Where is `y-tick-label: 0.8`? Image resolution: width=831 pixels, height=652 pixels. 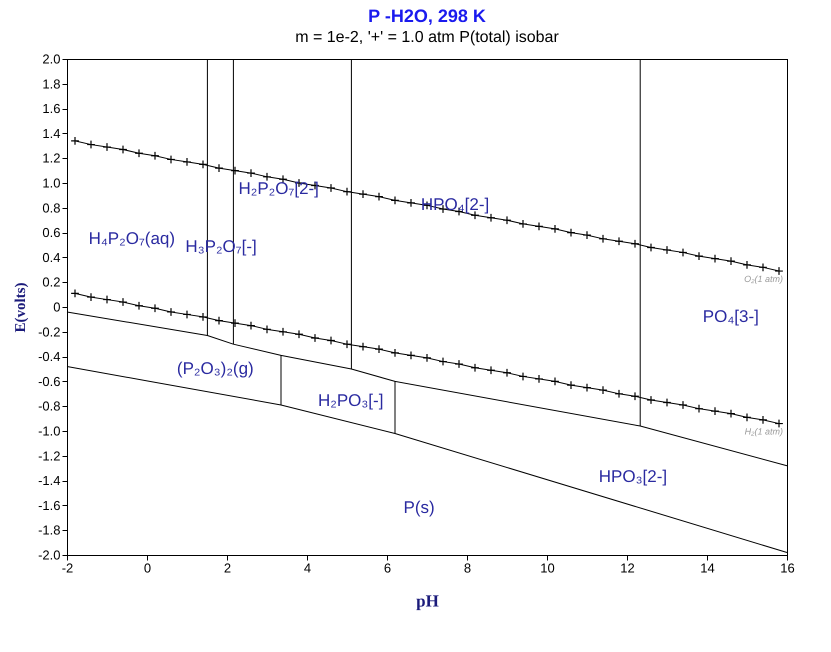 y-tick-label: 0.8 is located at coordinates (51, 208).